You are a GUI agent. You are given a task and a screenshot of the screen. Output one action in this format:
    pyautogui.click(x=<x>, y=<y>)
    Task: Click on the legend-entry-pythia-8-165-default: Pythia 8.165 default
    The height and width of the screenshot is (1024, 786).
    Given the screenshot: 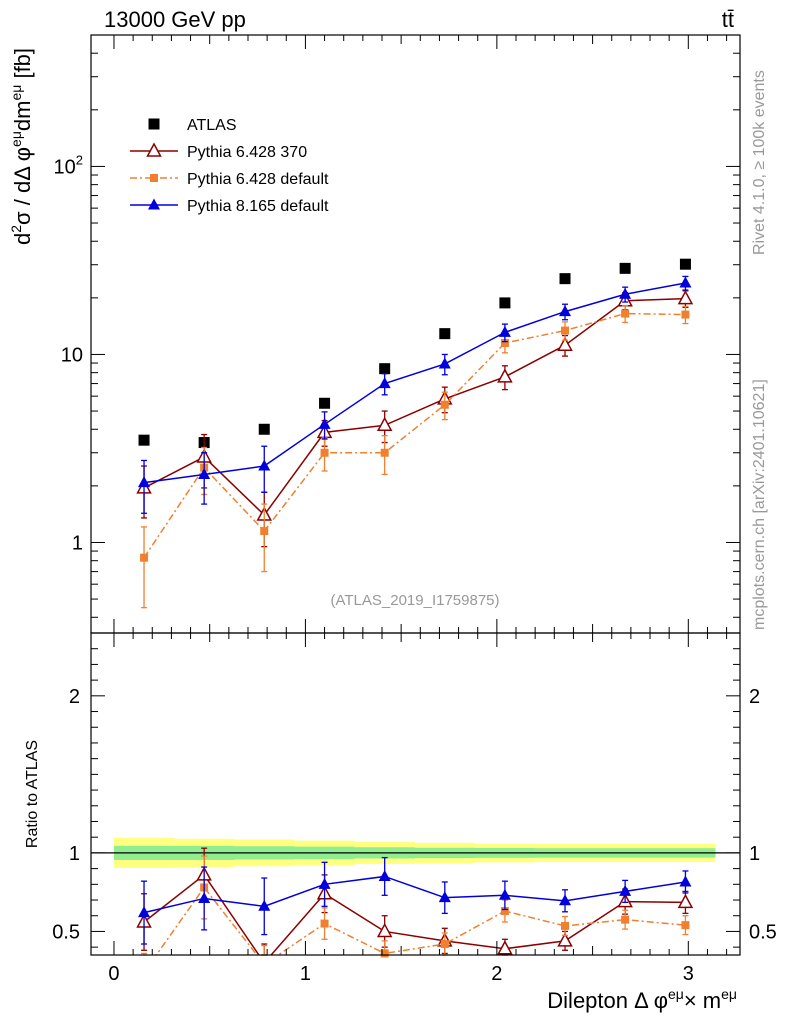 What is the action you would take?
    pyautogui.click(x=229, y=206)
    